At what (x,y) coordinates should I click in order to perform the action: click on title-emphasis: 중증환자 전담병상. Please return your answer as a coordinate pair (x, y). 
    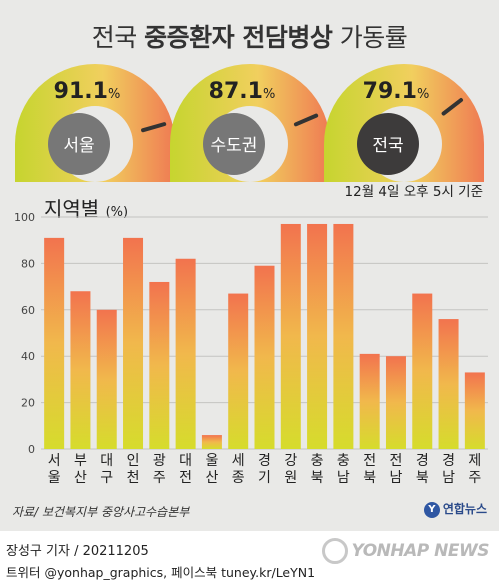
    Looking at the image, I should click on (238, 37).